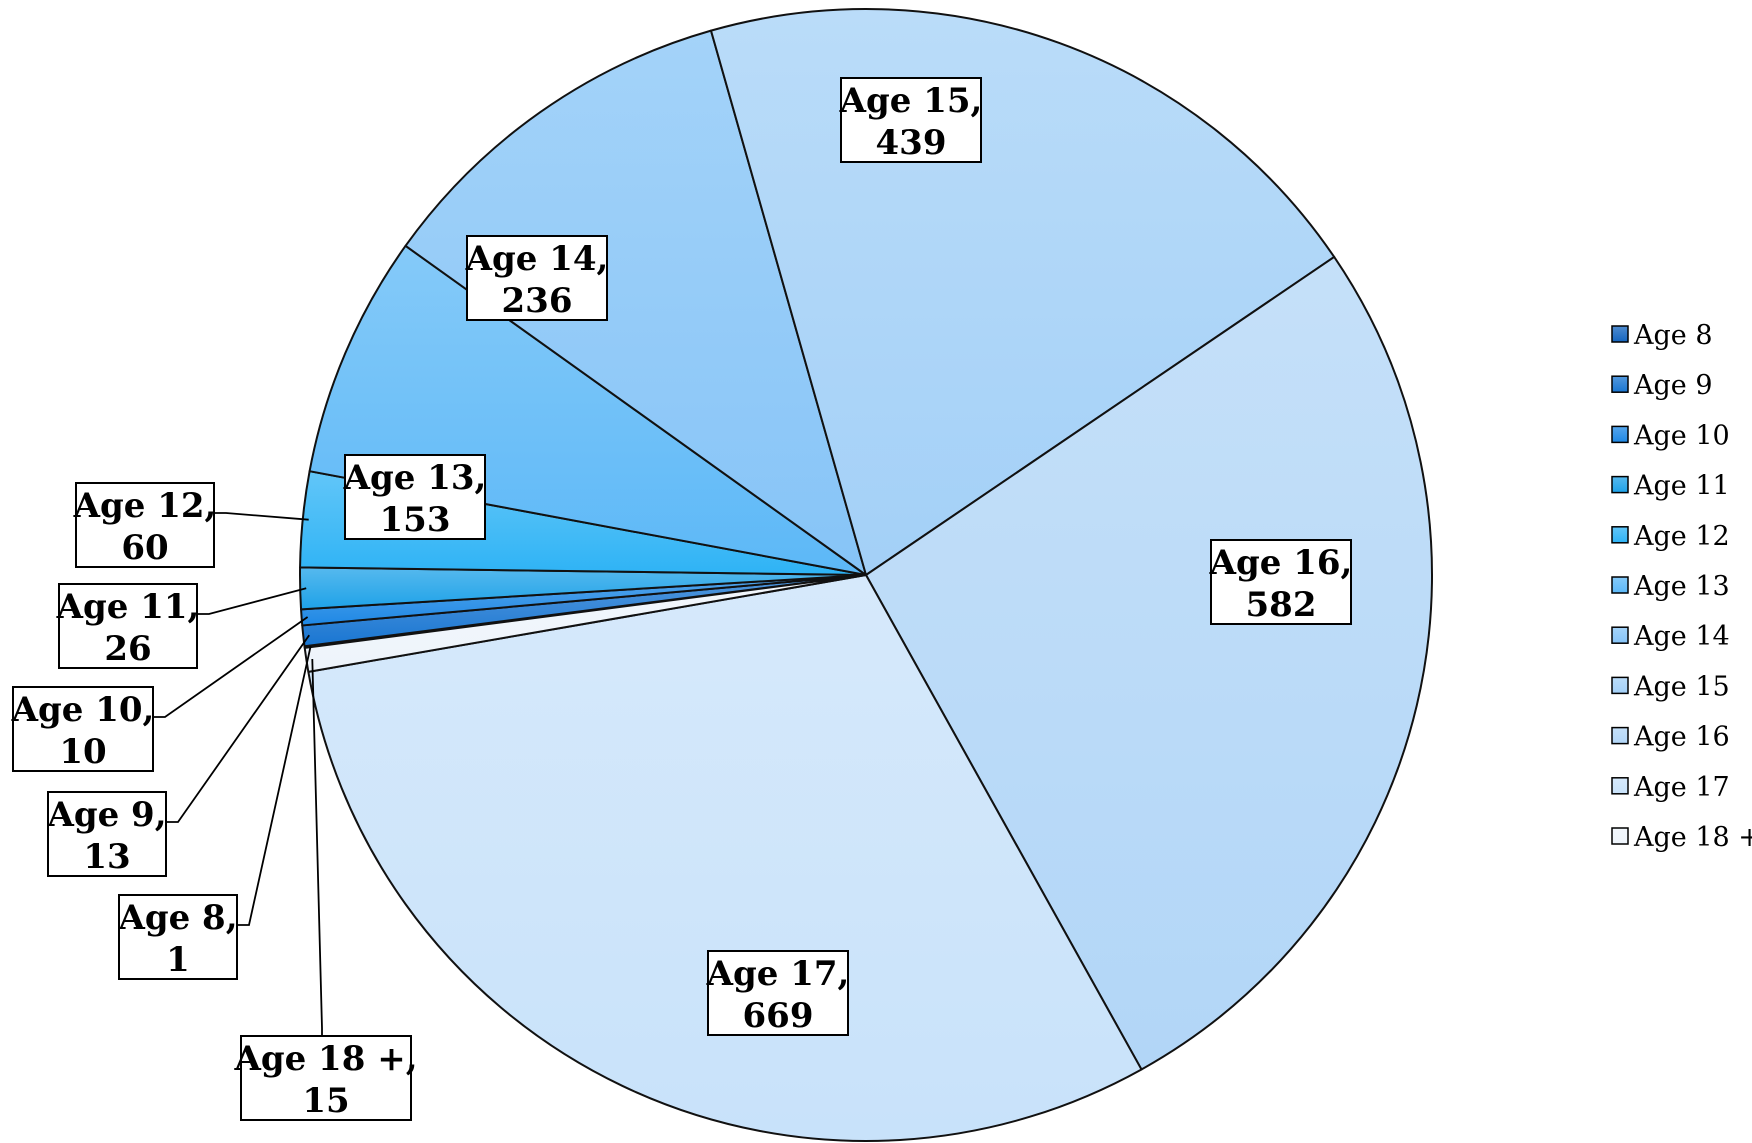  Describe the element at coordinates (1281, 563) in the screenshot. I see `data-label-category: Age 16,` at that location.